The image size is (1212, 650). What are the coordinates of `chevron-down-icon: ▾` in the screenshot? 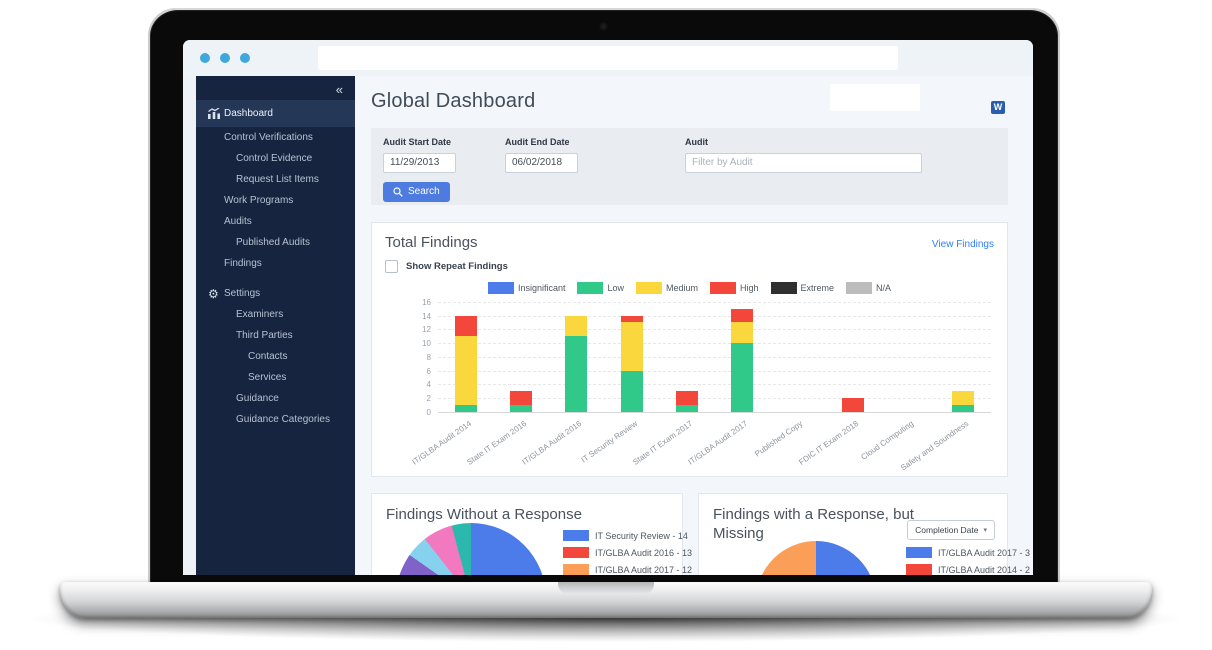 It's located at (985, 530).